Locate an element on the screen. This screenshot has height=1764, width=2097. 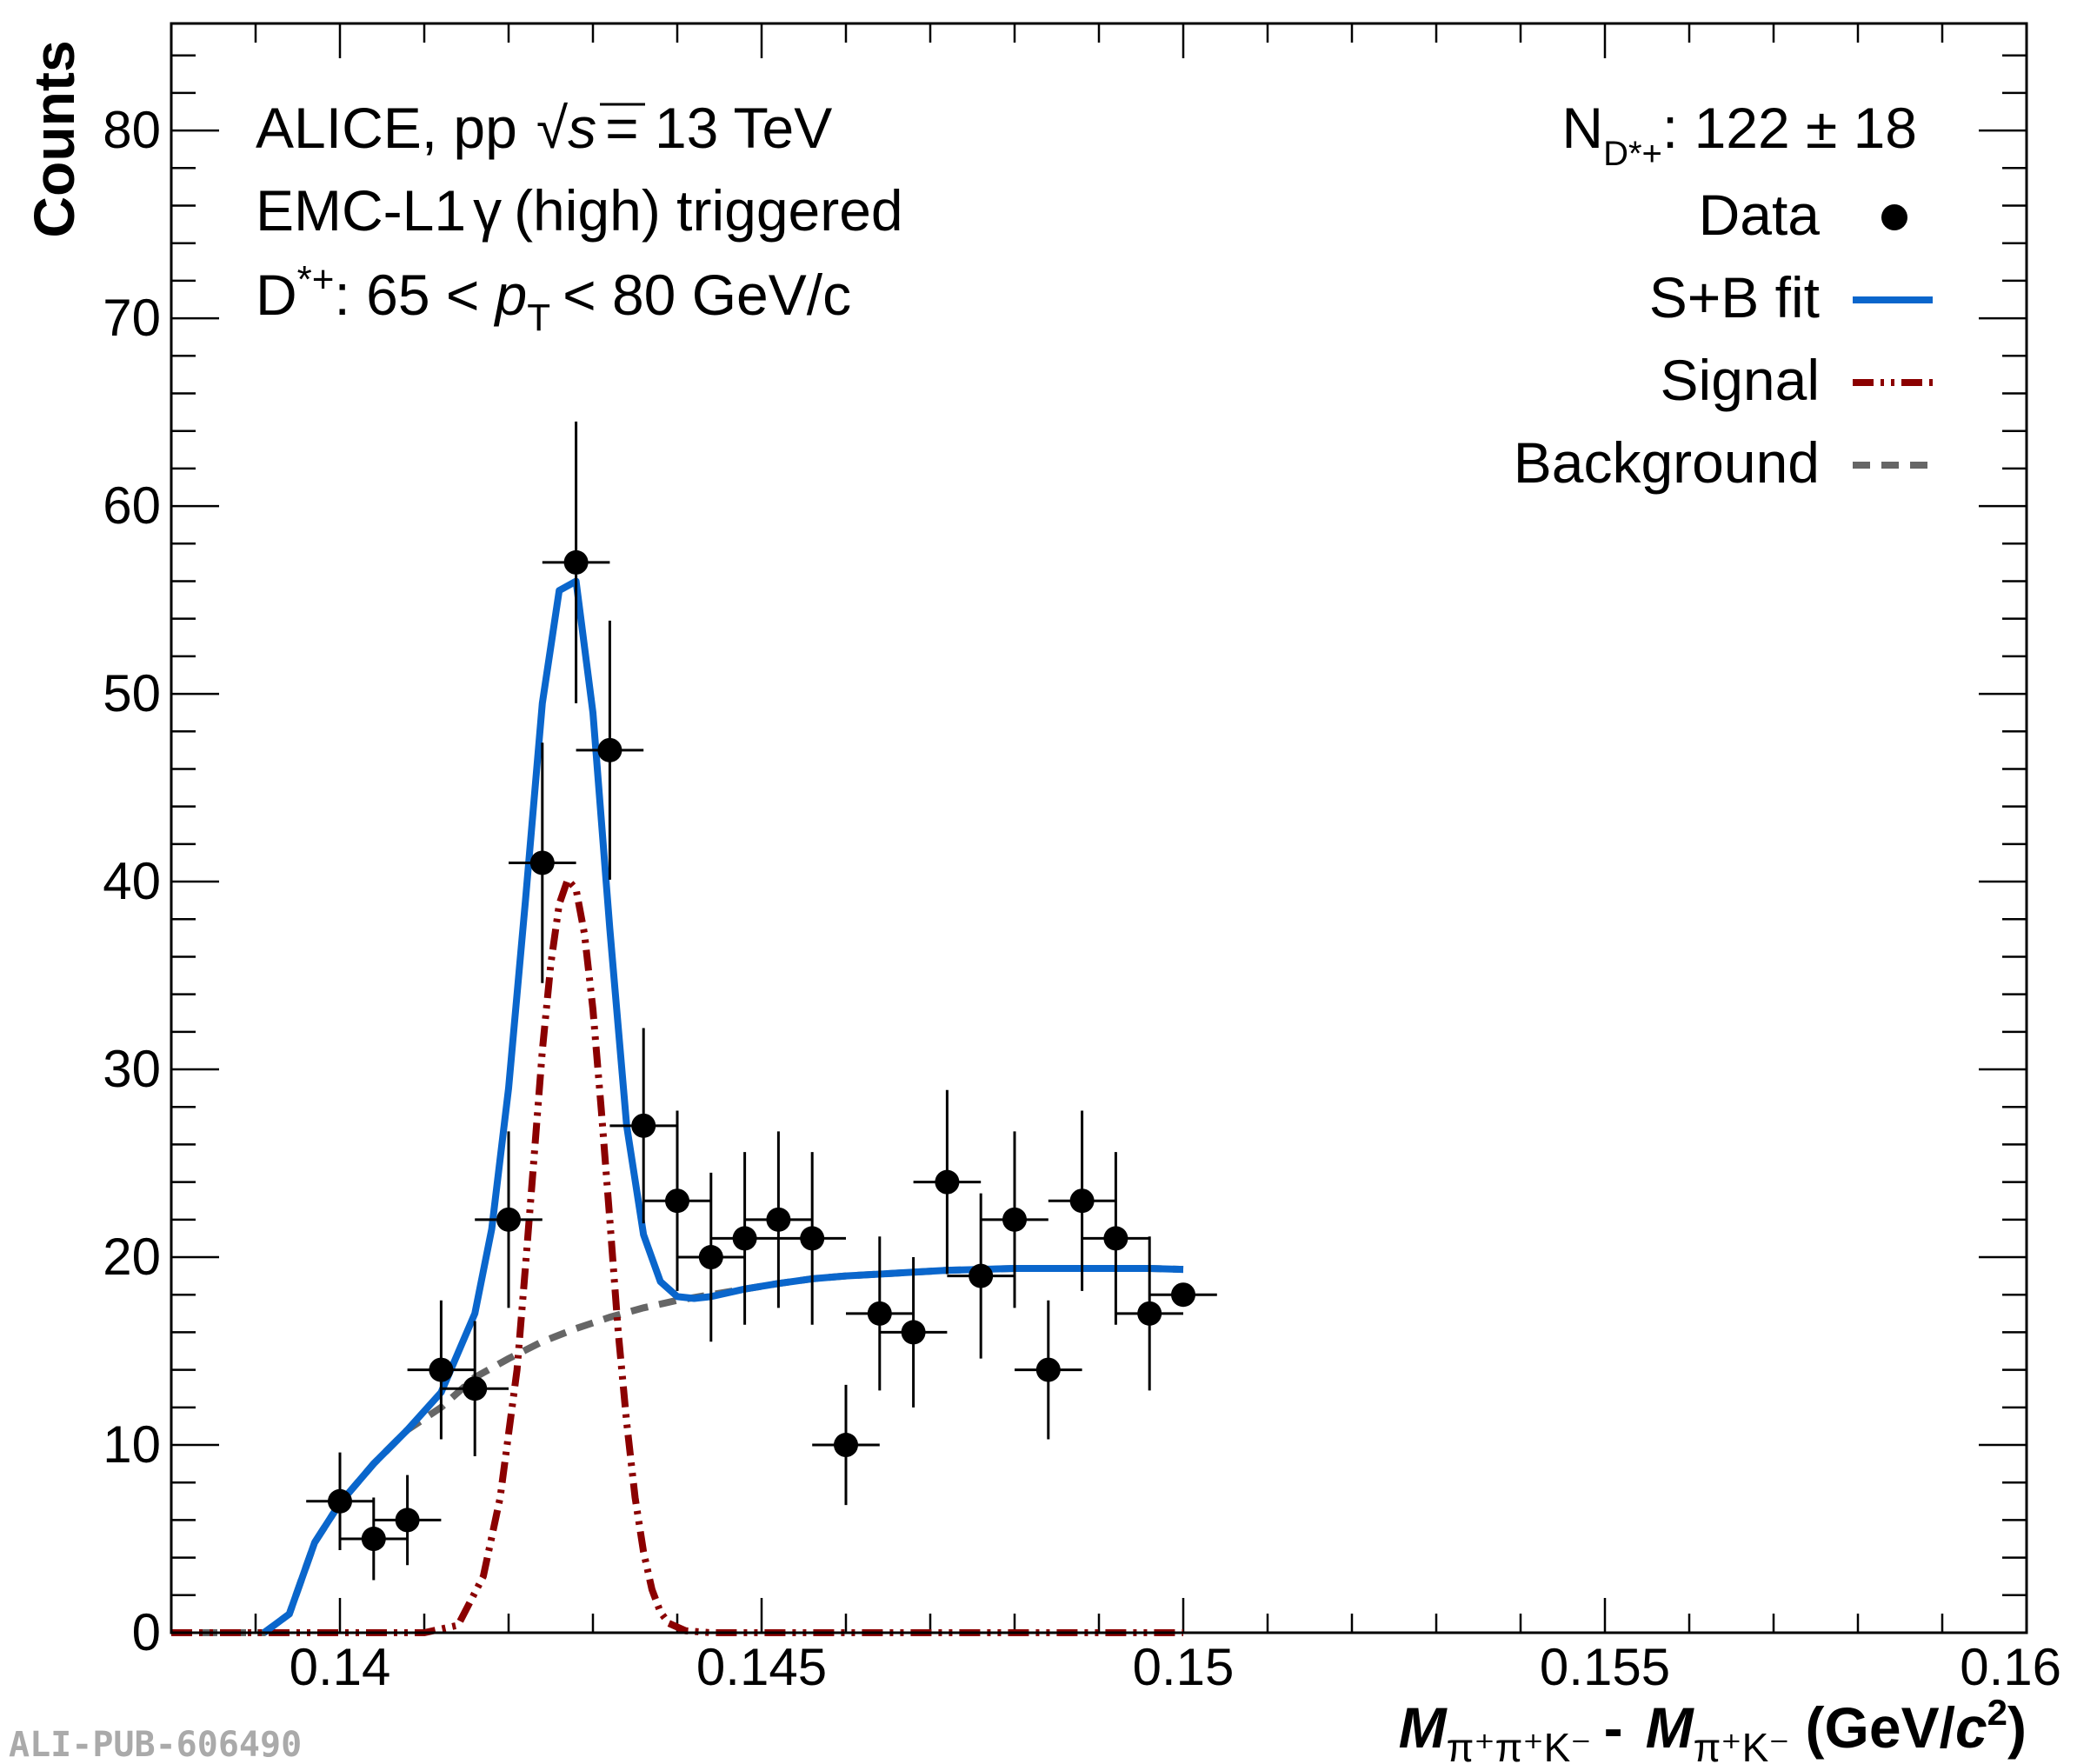
x-axis-unit-pow: 2 is located at coordinates (1997, 1712).